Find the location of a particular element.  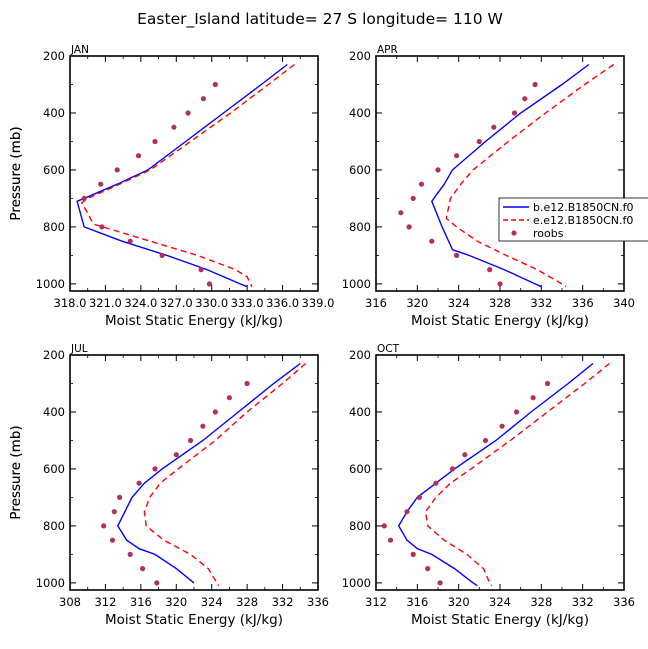

x-tick-label: 330.0 is located at coordinates (211, 303).